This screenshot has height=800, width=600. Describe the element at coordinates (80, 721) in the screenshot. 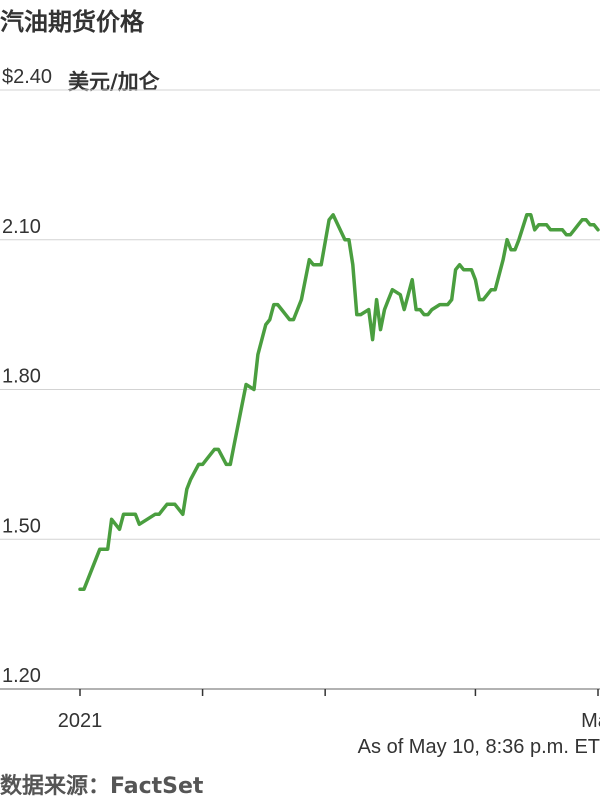

I see `x-tick-label: 2021` at that location.